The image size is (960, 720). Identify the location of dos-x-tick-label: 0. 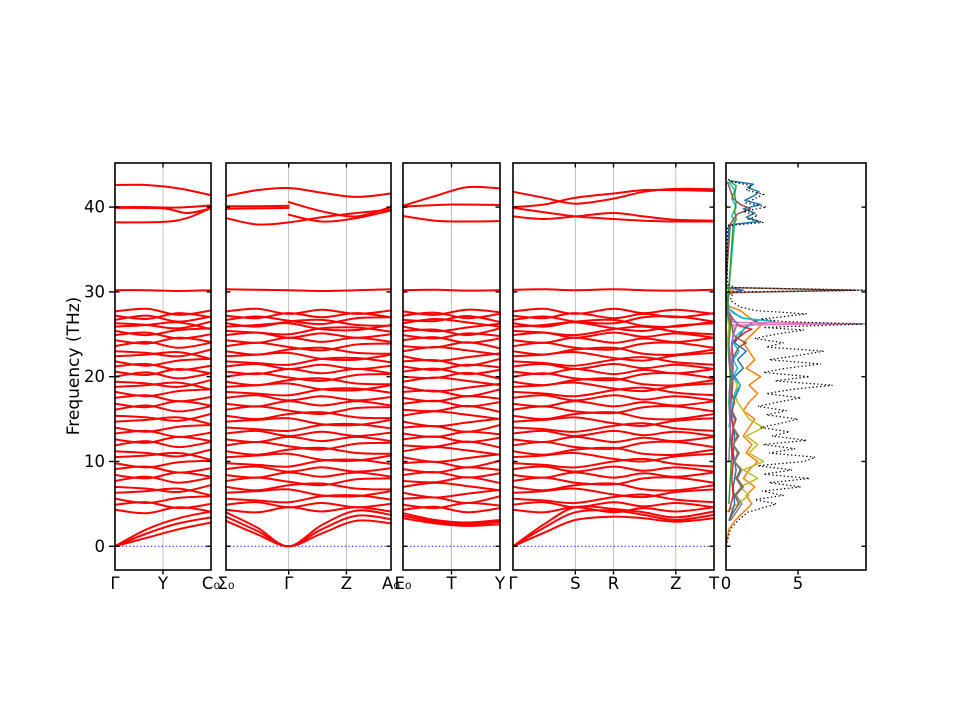
(726, 583).